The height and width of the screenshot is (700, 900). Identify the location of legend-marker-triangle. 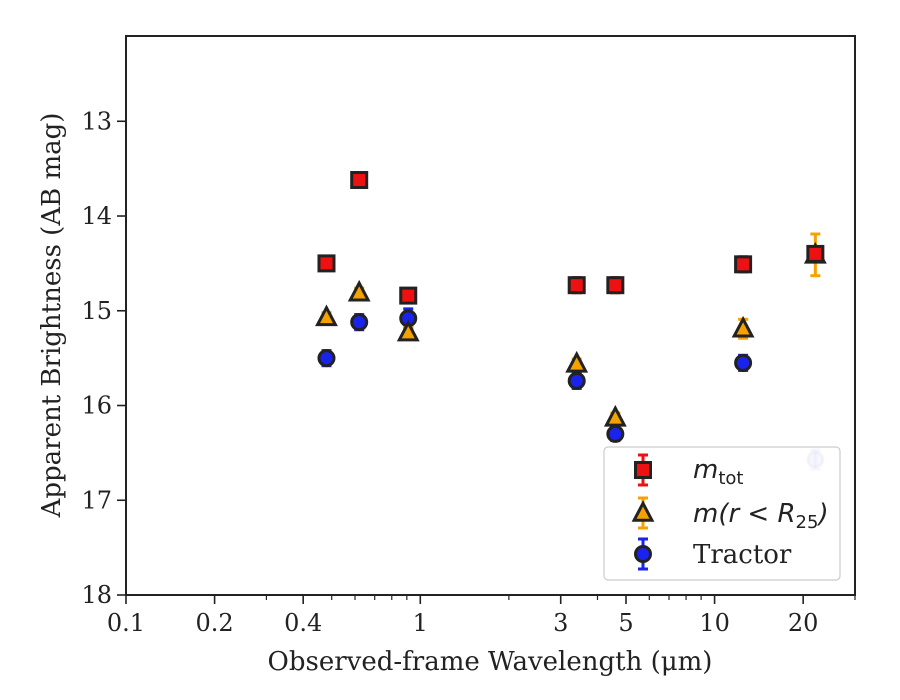
(643, 511).